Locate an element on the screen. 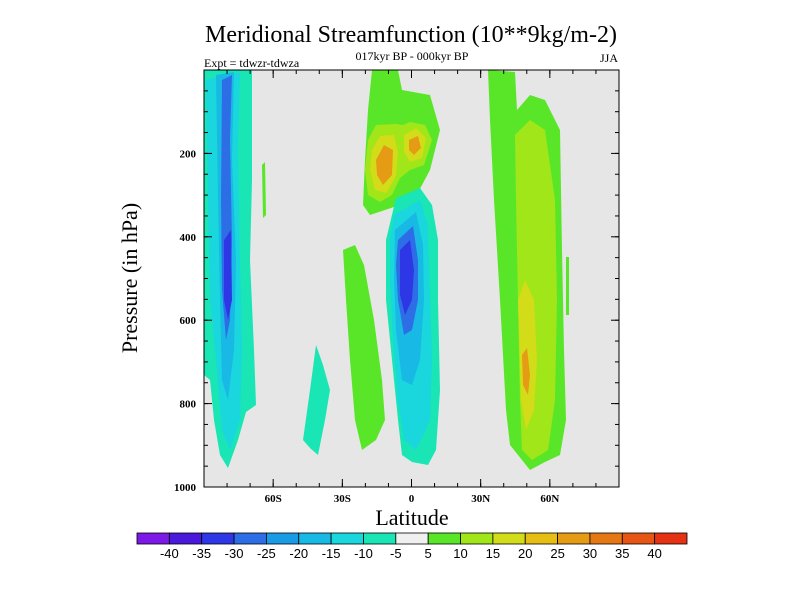 This screenshot has height=600, width=800. small-positive-streak is located at coordinates (264, 190).